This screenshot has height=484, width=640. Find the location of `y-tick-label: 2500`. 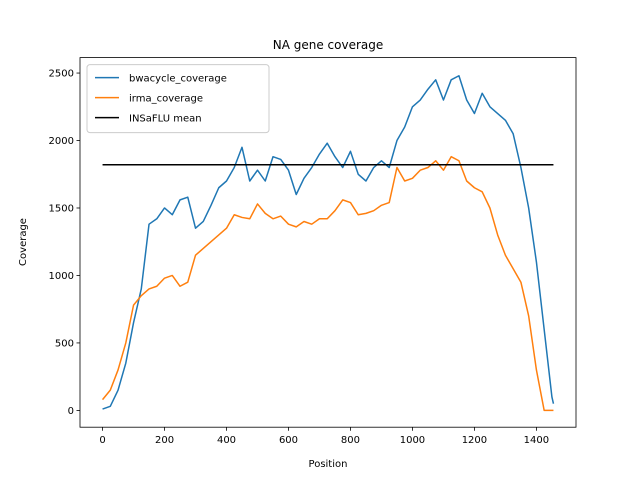

y-tick-label: 2500 is located at coordinates (61, 74).